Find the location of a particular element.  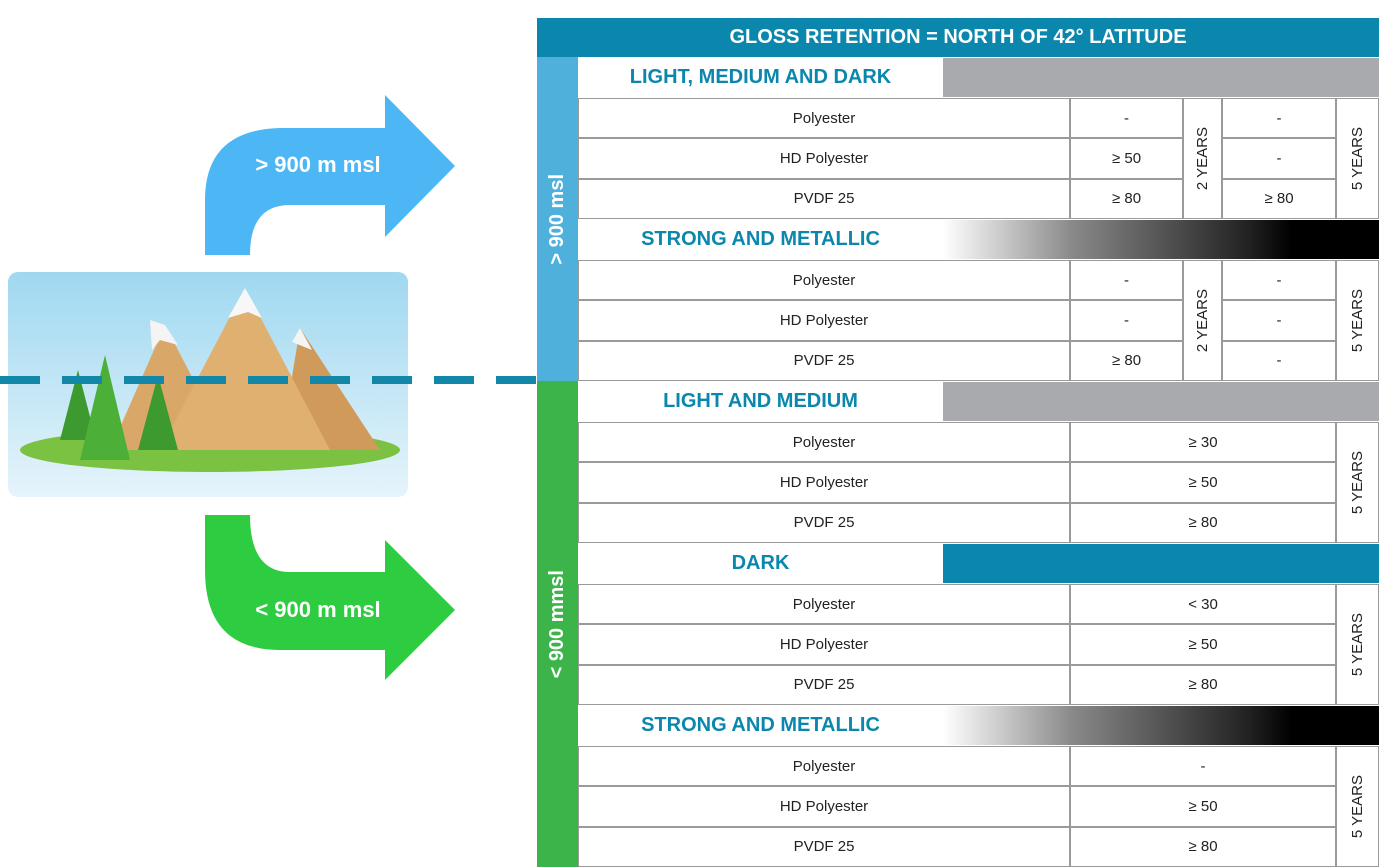

arrow-up is located at coordinates (330, 175).